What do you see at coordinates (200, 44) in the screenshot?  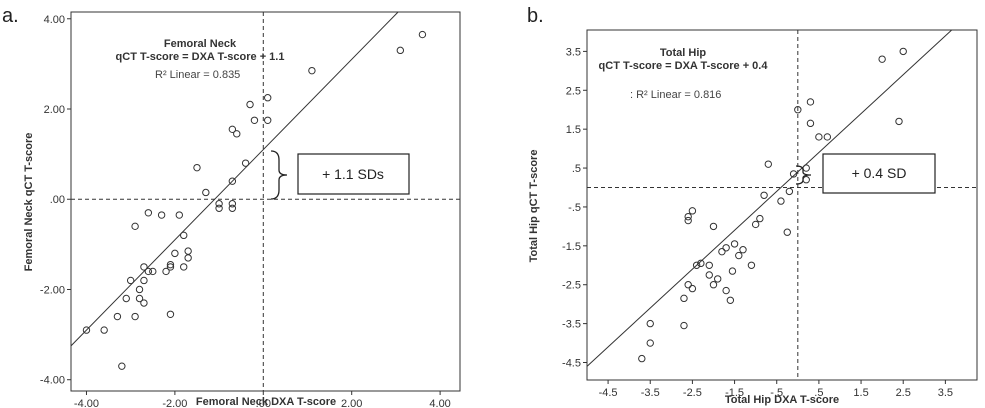 I see `panel-a-annotation-title: Femoral Neck` at bounding box center [200, 44].